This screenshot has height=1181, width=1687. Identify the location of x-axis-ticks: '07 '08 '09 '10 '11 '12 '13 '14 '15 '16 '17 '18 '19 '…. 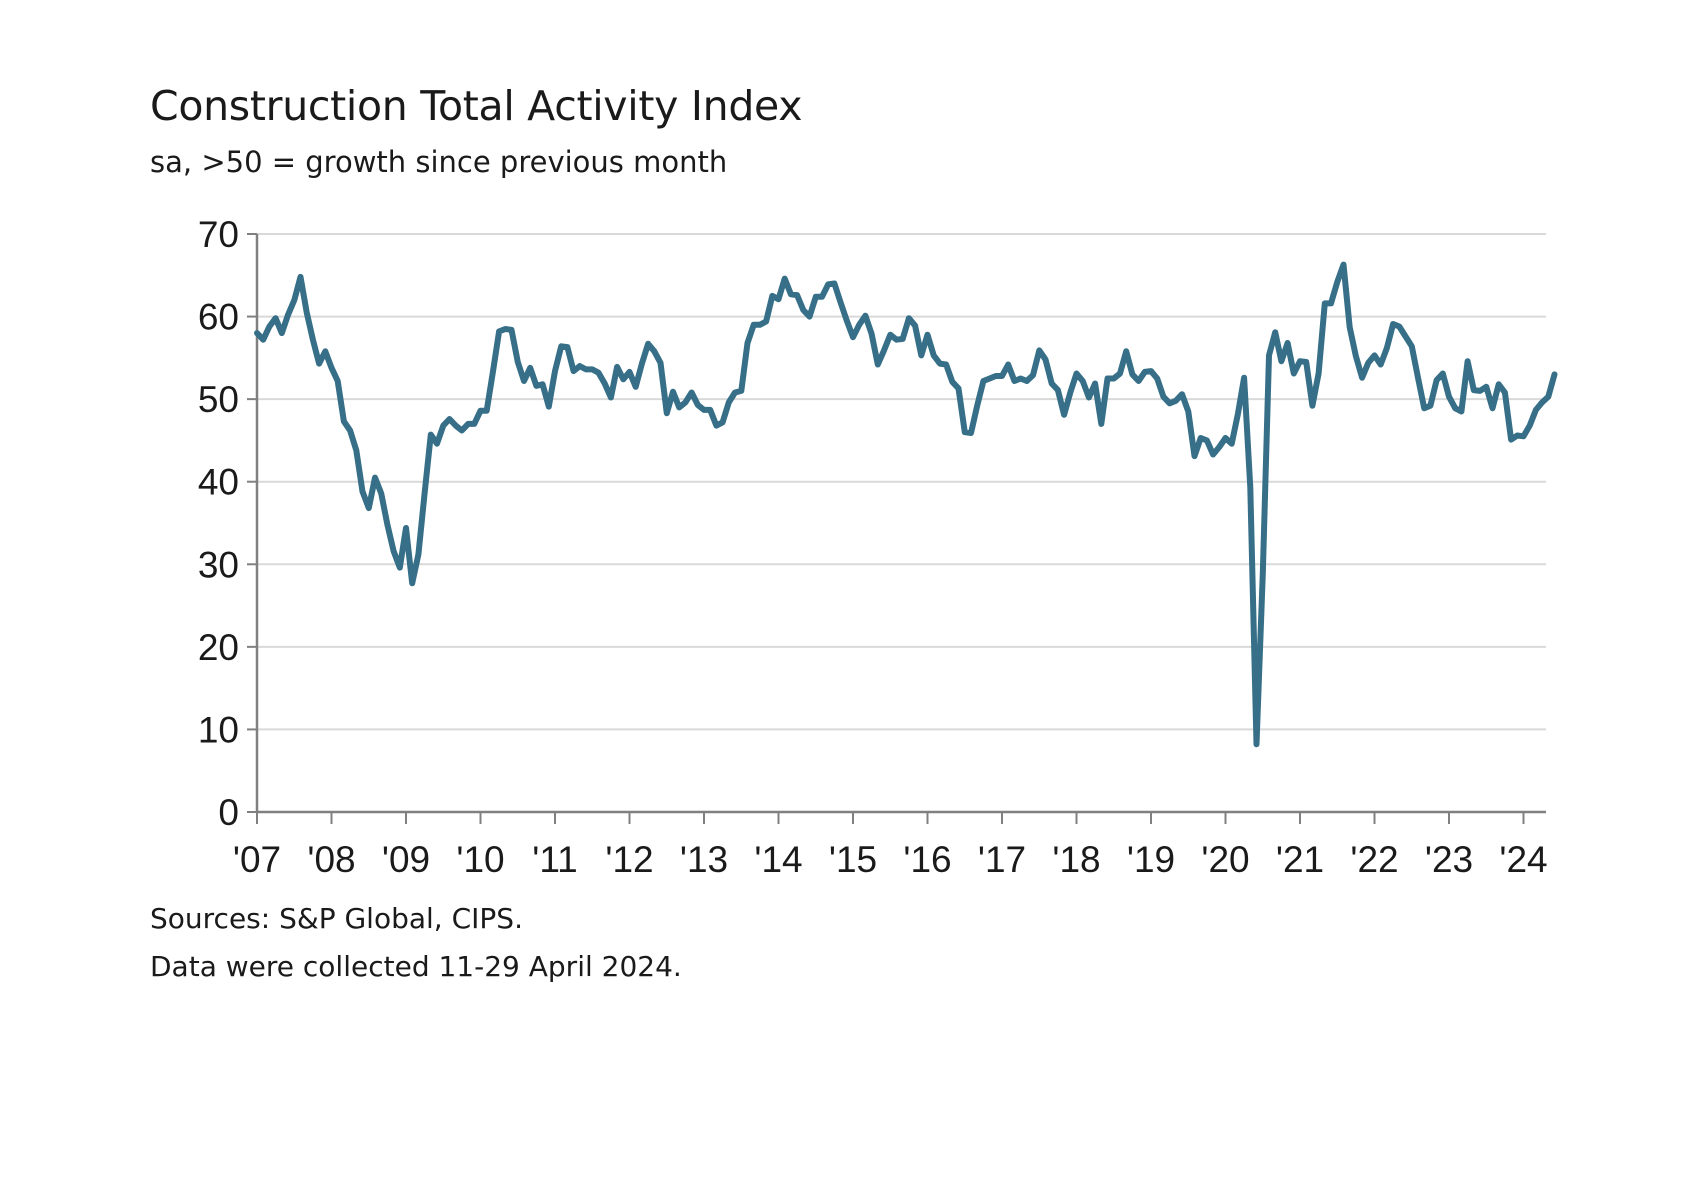
(890, 846).